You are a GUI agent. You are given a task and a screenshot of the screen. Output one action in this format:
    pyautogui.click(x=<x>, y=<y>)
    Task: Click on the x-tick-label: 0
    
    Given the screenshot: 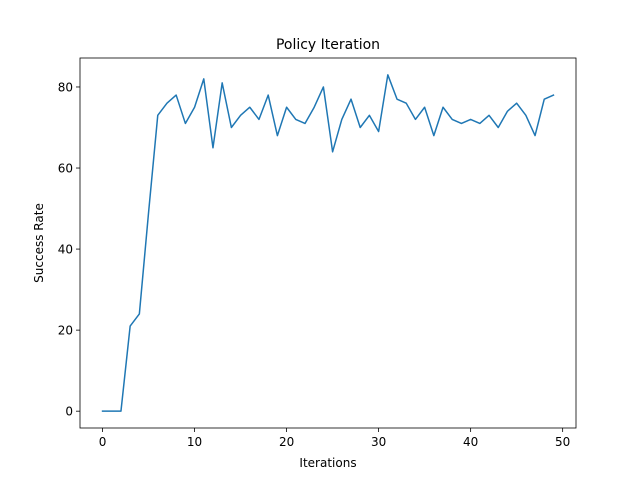 What is the action you would take?
    pyautogui.click(x=103, y=442)
    